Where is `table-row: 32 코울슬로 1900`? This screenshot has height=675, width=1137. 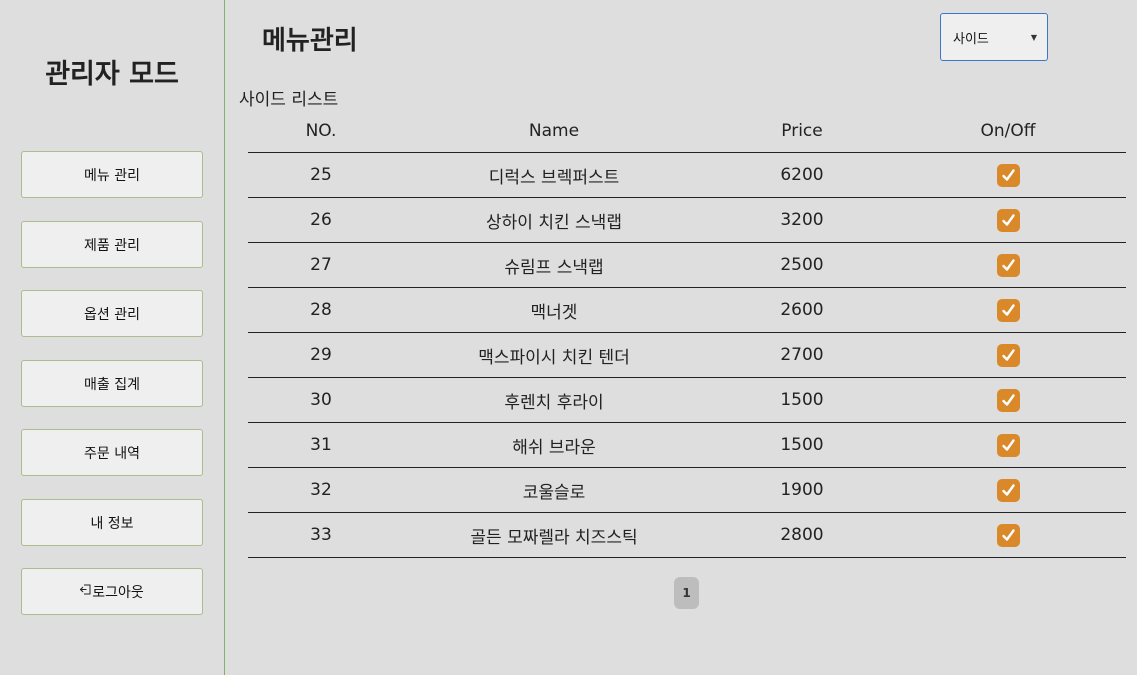 table-row: 32 코울슬로 1900 is located at coordinates (687, 490).